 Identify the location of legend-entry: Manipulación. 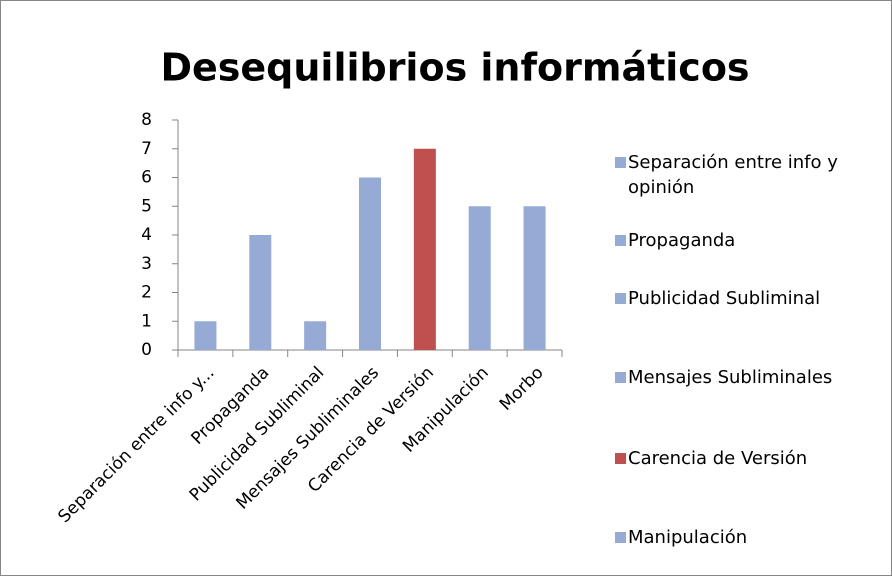
(688, 537).